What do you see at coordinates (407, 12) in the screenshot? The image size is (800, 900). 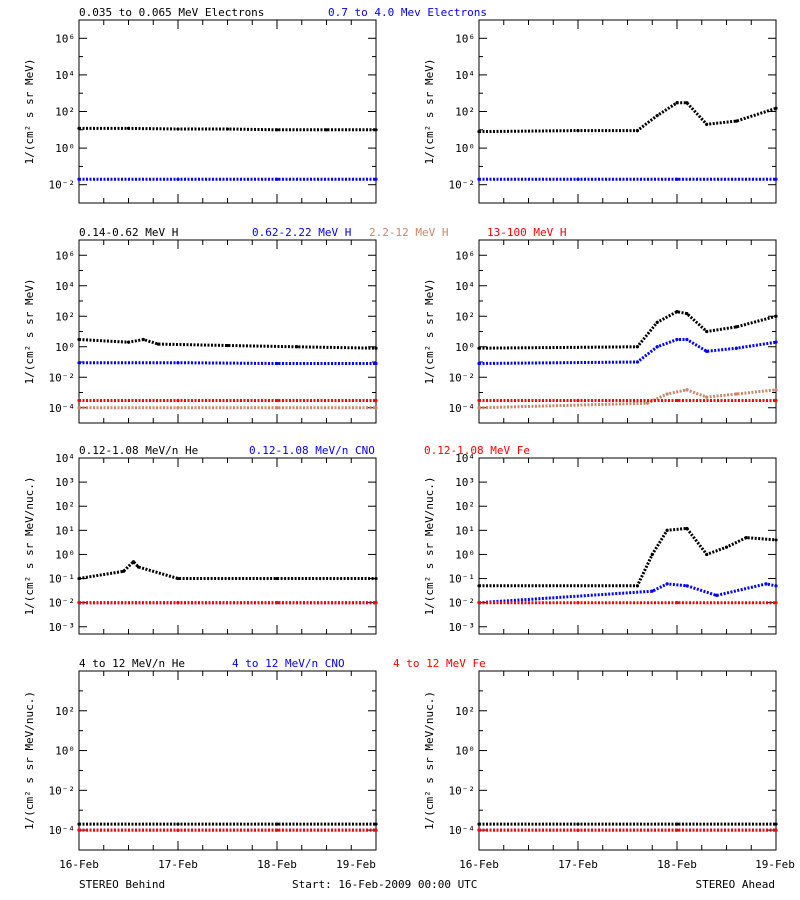 I see `series-label-0-1: 0.7 to 4.0 Mev Electrons` at bounding box center [407, 12].